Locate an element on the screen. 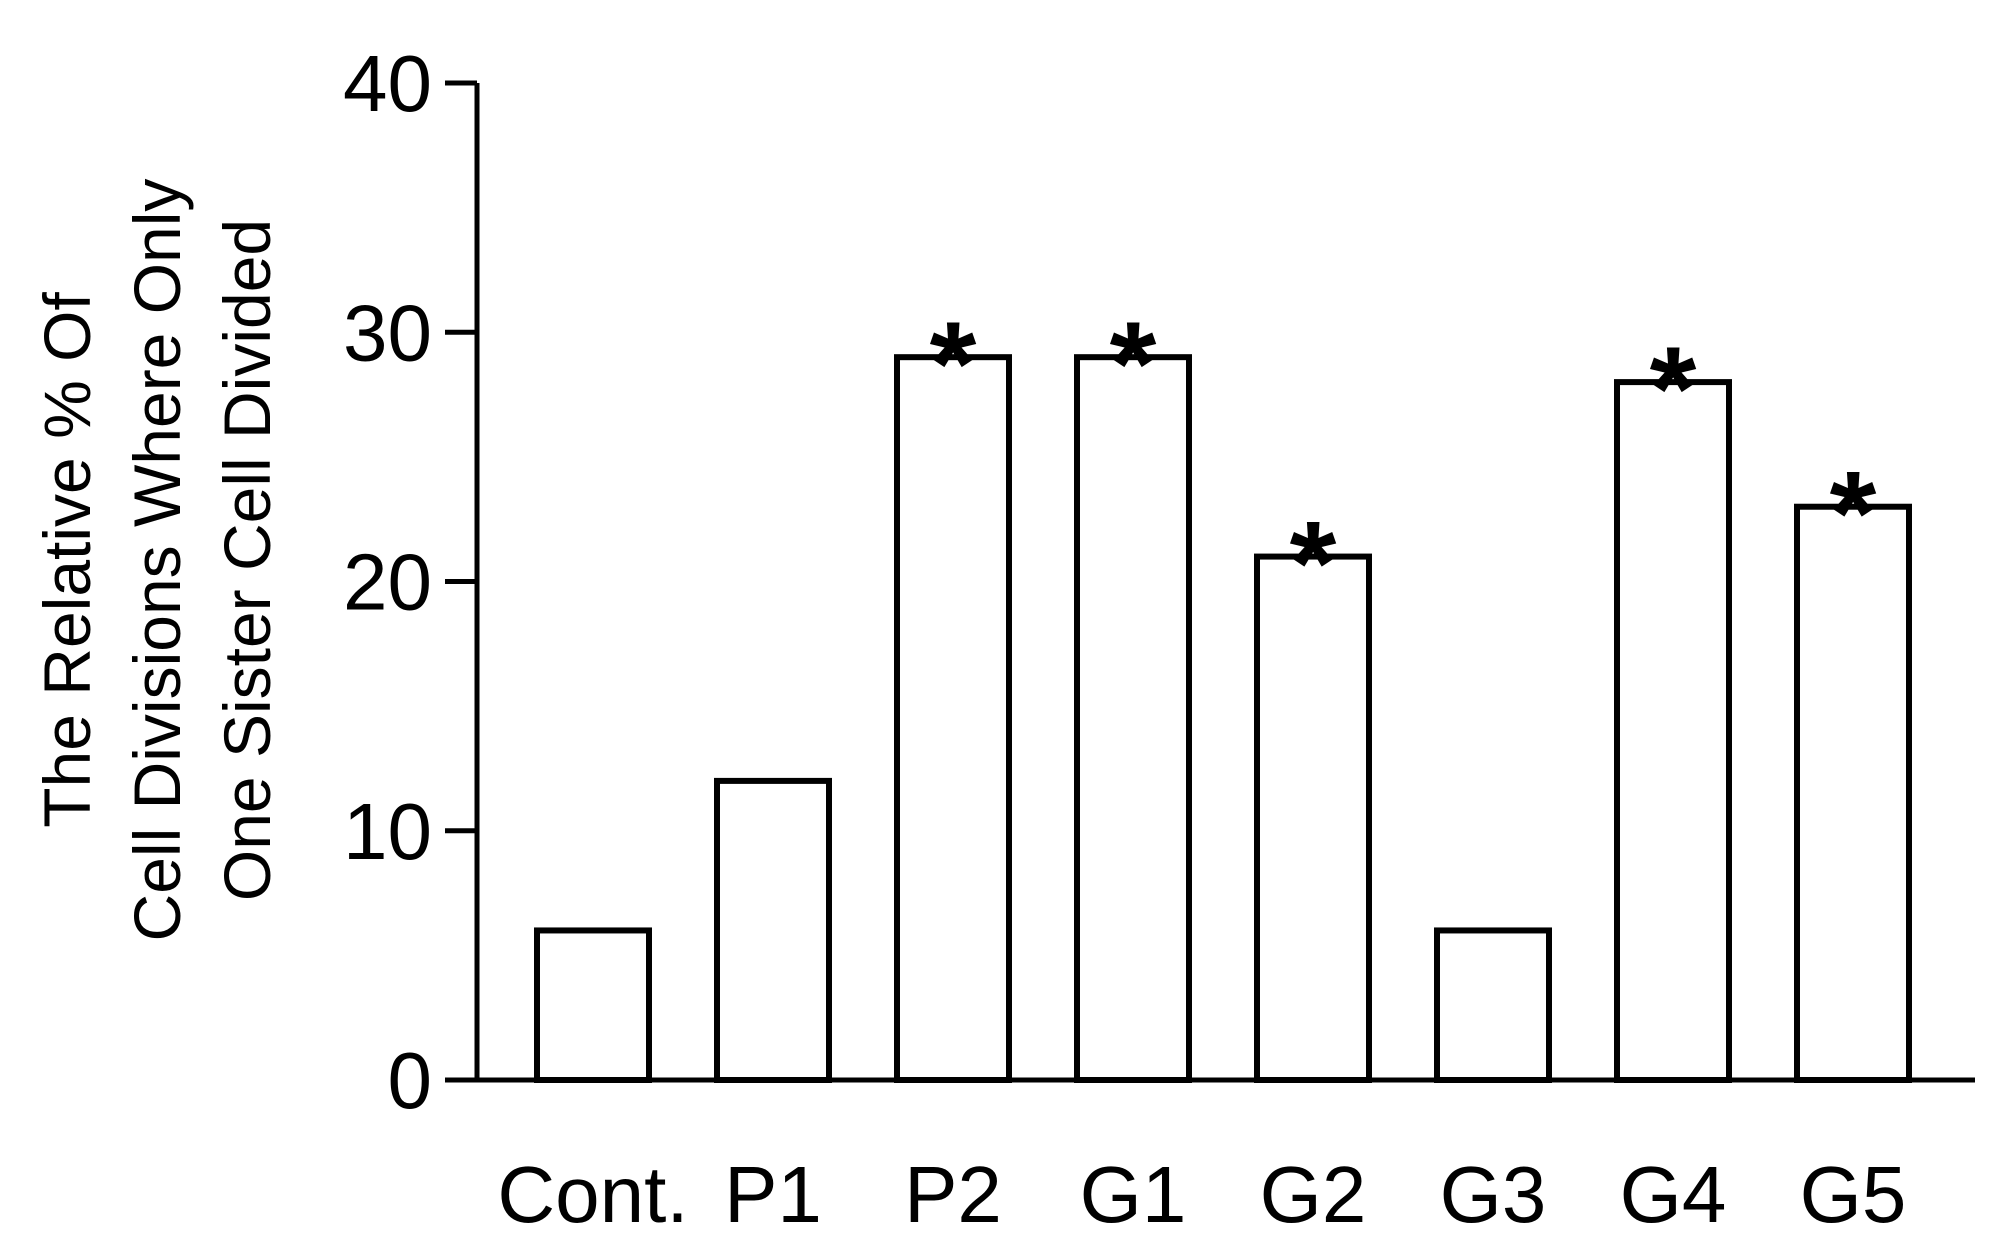 This screenshot has height=1248, width=2001. y-axis-label-line-2: Cell Divisions Where Only is located at coordinates (157, 560).